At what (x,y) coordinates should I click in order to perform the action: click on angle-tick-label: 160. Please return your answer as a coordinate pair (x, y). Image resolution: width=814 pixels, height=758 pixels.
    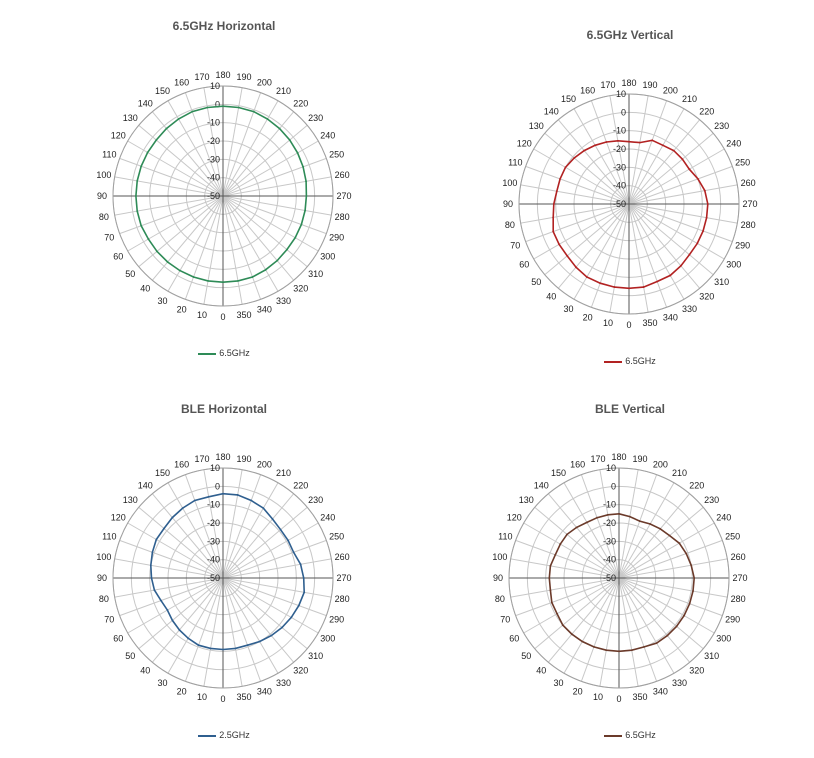
    Looking at the image, I should click on (181, 82).